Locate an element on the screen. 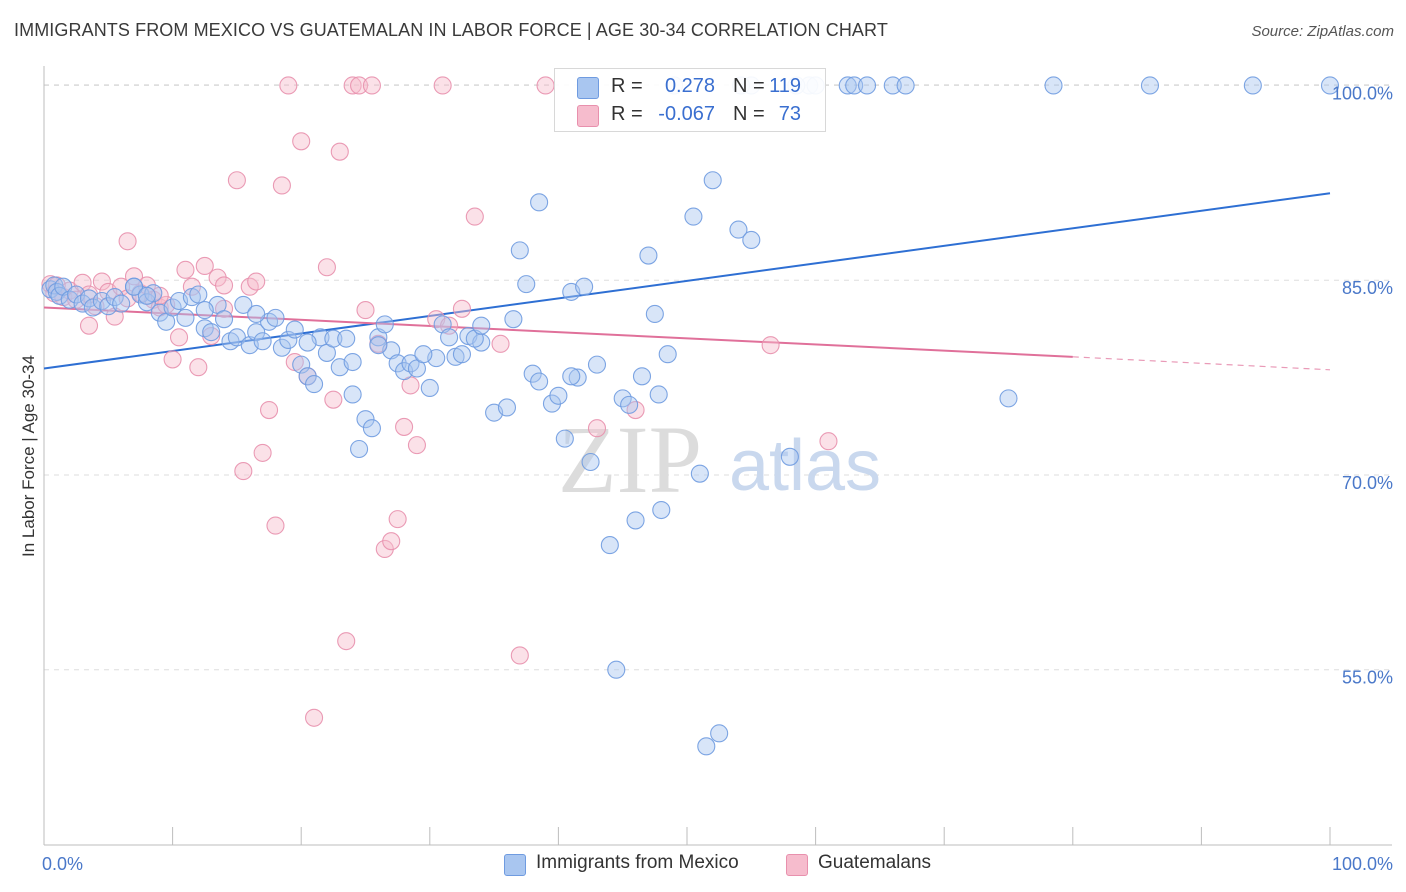  watermark-zip: ZIP is located at coordinates (630, 459).